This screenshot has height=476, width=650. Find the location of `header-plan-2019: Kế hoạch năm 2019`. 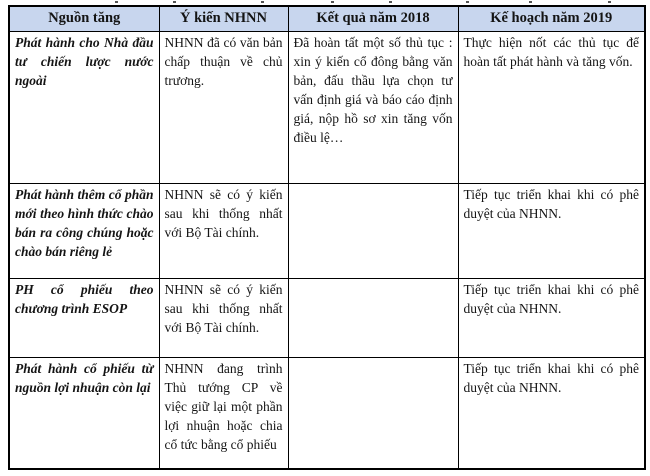

header-plan-2019: Kế hoạch năm 2019 is located at coordinates (551, 18).